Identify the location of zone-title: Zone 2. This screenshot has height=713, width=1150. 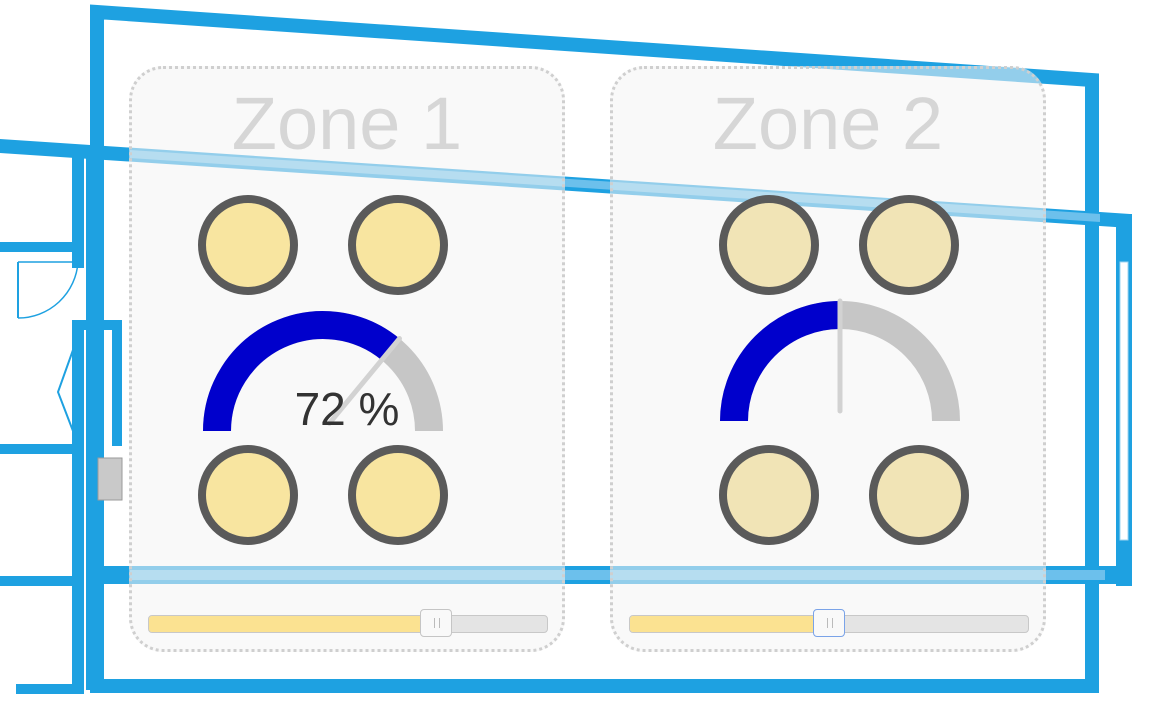
(828, 123).